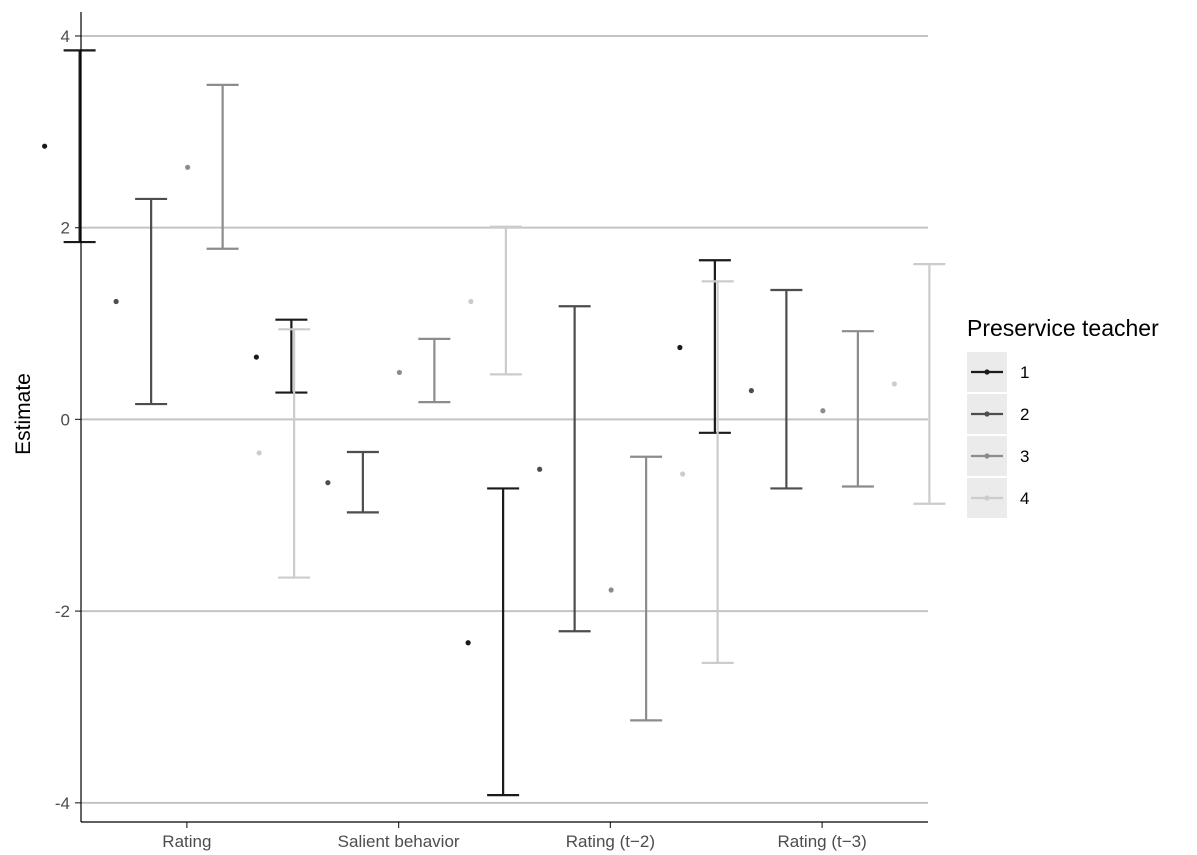  I want to click on y-tick-label: -2, so click(62, 611).